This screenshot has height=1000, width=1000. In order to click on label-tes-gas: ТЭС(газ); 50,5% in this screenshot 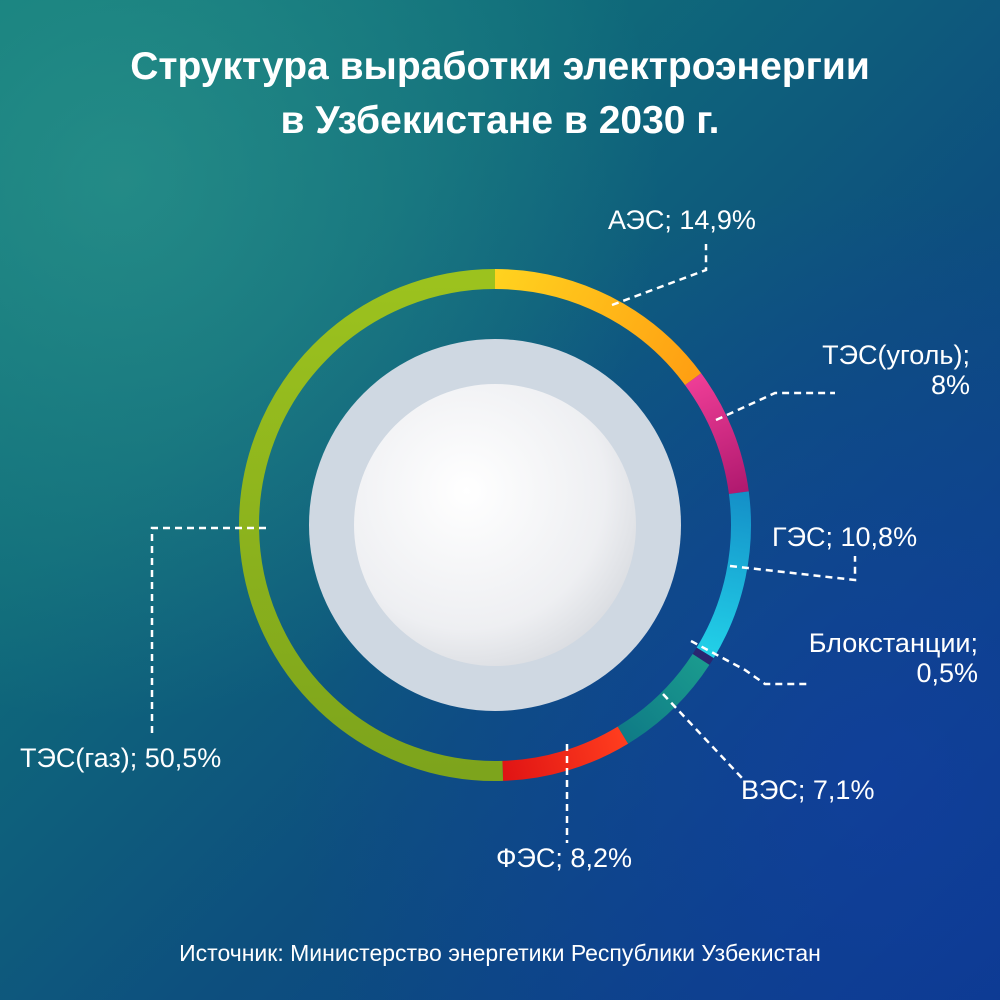, I will do `click(121, 758)`.